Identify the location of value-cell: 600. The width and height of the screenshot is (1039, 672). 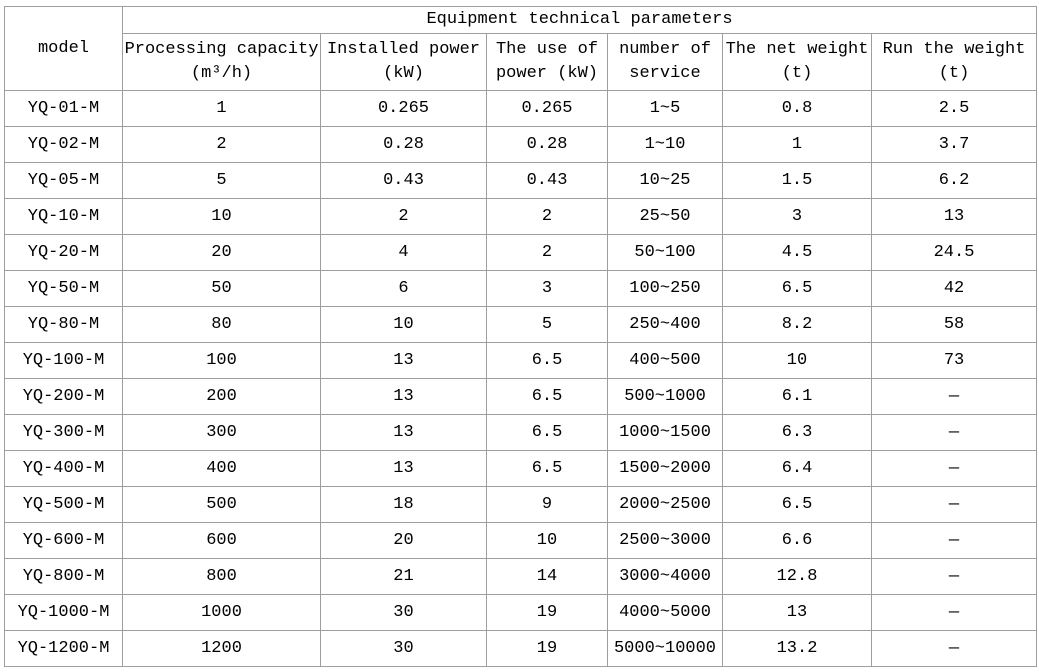
(221, 540).